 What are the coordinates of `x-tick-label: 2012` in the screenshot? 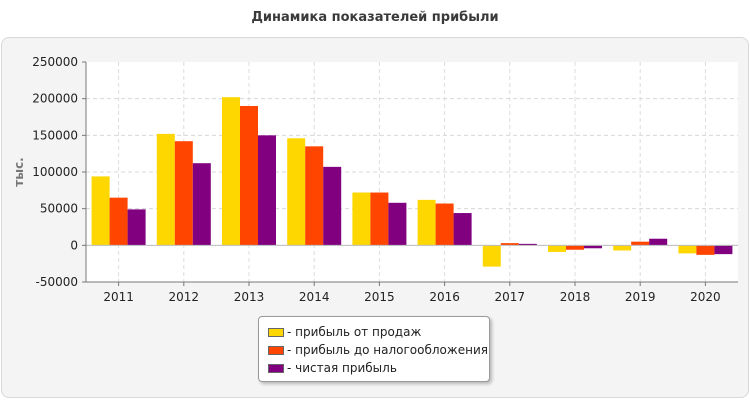 It's located at (184, 297).